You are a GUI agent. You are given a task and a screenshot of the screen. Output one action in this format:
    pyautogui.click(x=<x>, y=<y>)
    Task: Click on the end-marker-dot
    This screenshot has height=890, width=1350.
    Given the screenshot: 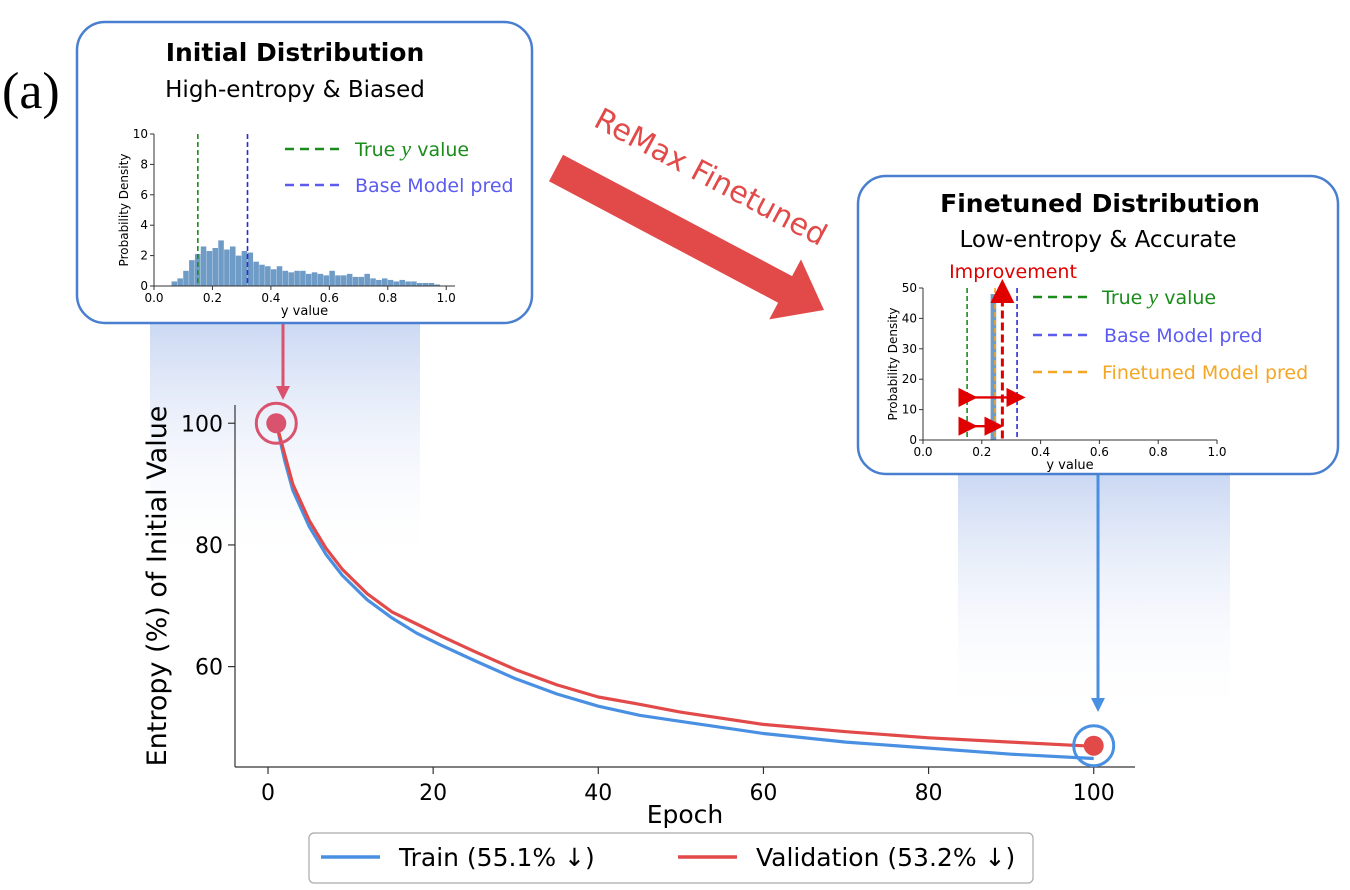 What is the action you would take?
    pyautogui.click(x=1093, y=745)
    